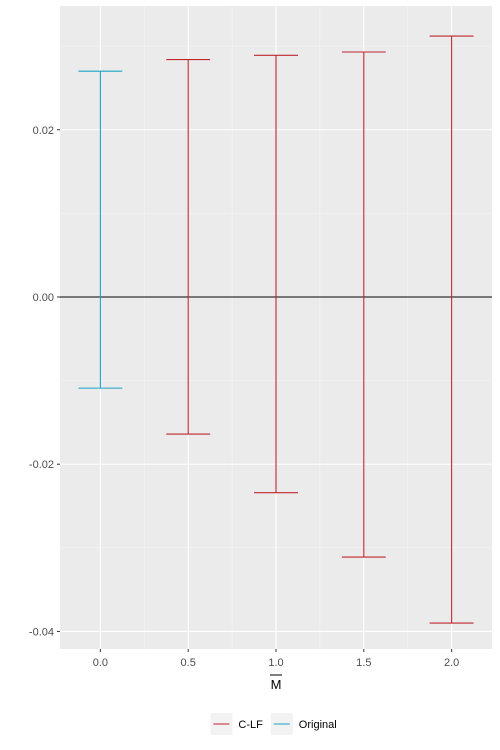  I want to click on x-axis-title: M, so click(276, 684).